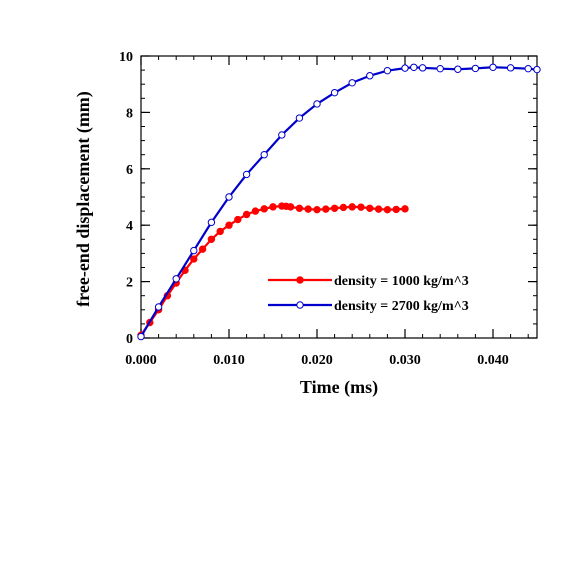 The height and width of the screenshot is (563, 564). Describe the element at coordinates (129, 226) in the screenshot. I see `y-tick-label: 4` at that location.